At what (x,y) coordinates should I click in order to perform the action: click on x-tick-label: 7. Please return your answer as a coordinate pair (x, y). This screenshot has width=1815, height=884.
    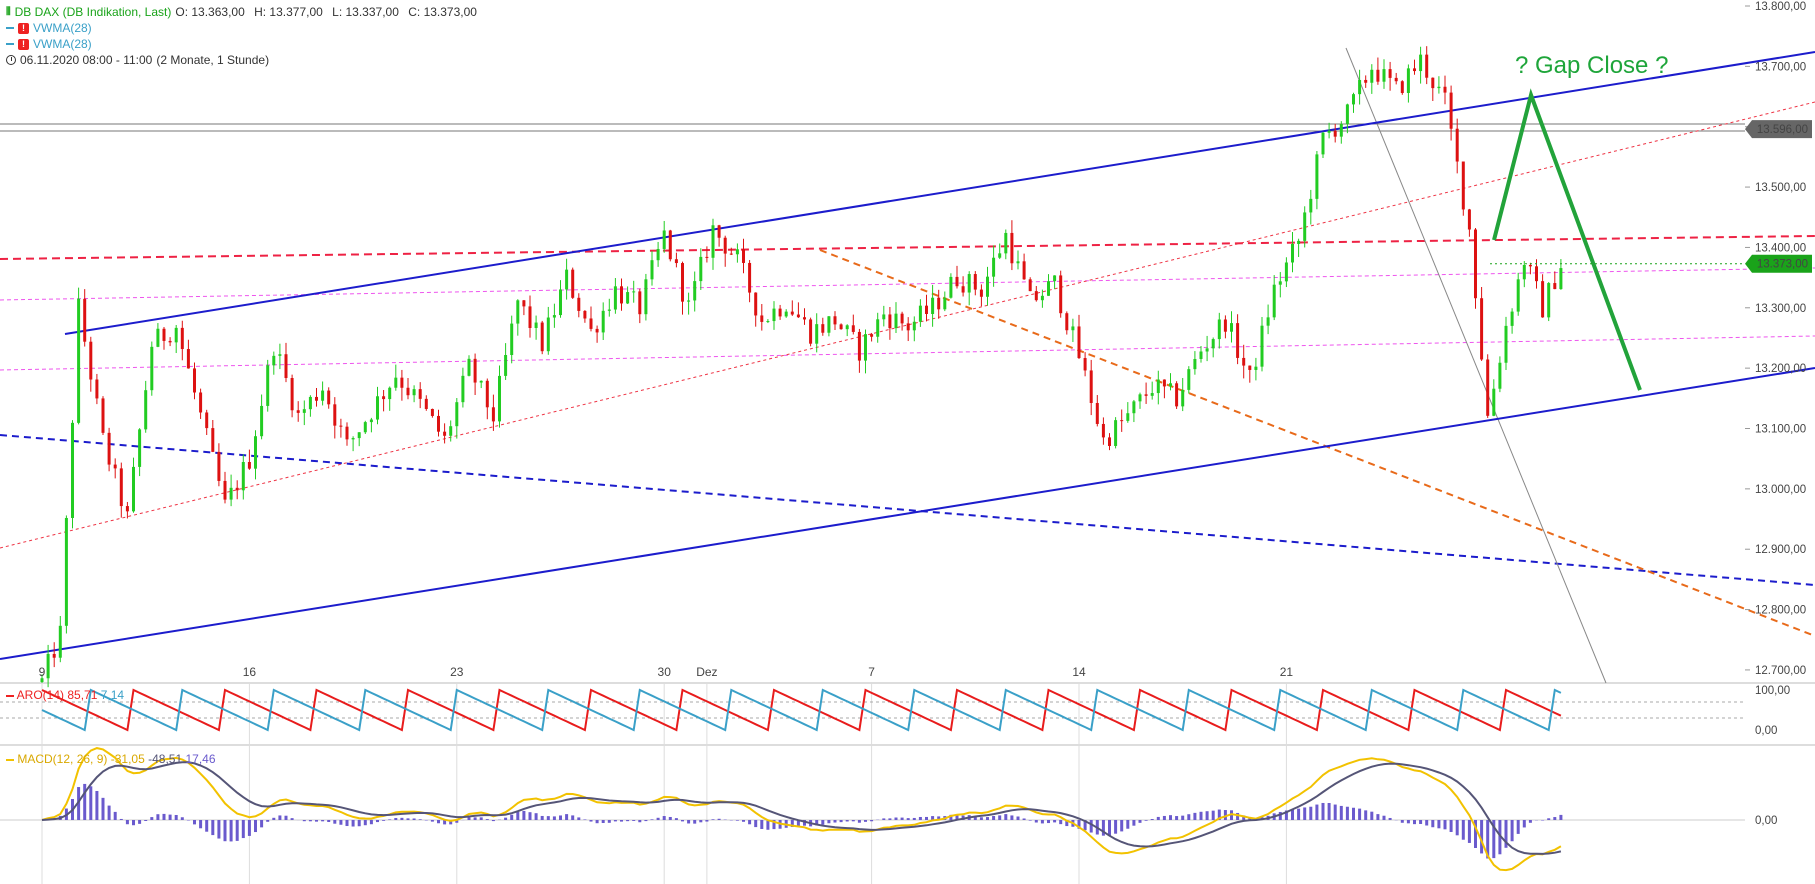
    Looking at the image, I should click on (871, 672).